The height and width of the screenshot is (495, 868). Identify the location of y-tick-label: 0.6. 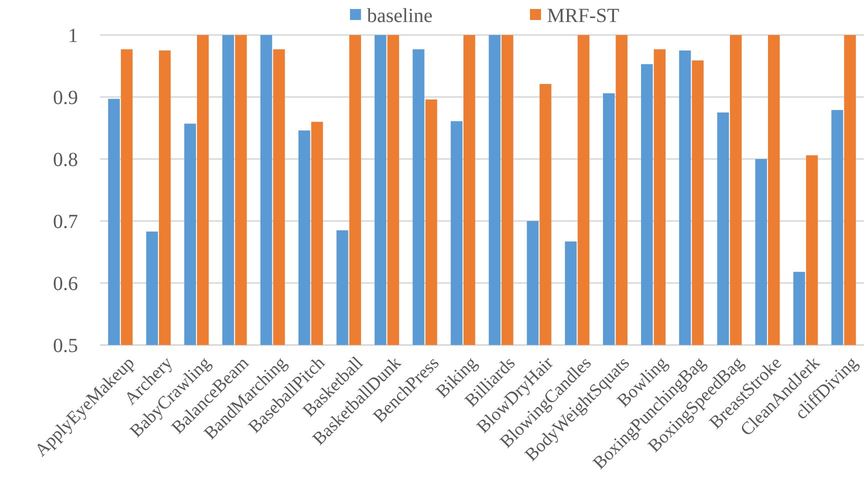
(65, 284).